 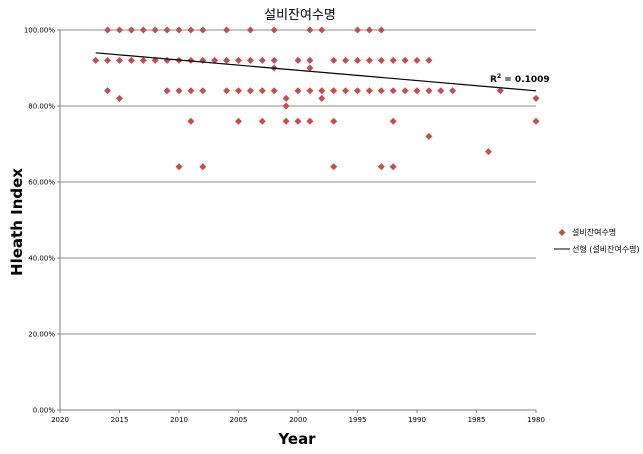 I want to click on r-squared-annotation: R2 = 0.1009, so click(x=520, y=79).